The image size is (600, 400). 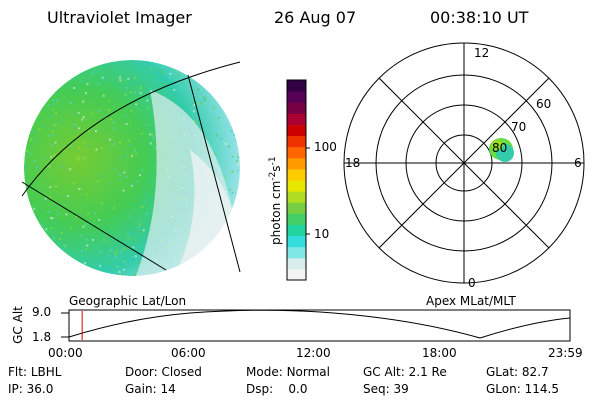 I want to click on altitude-curve, so click(x=319, y=324).